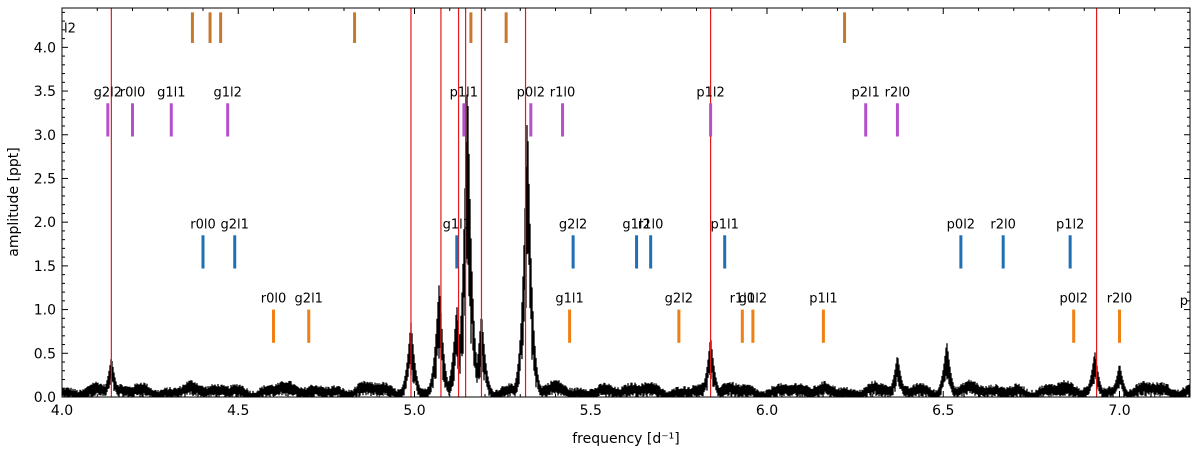 This screenshot has height=451, width=1200. Describe the element at coordinates (865, 92) in the screenshot. I see `mode-label: p2l1` at that location.